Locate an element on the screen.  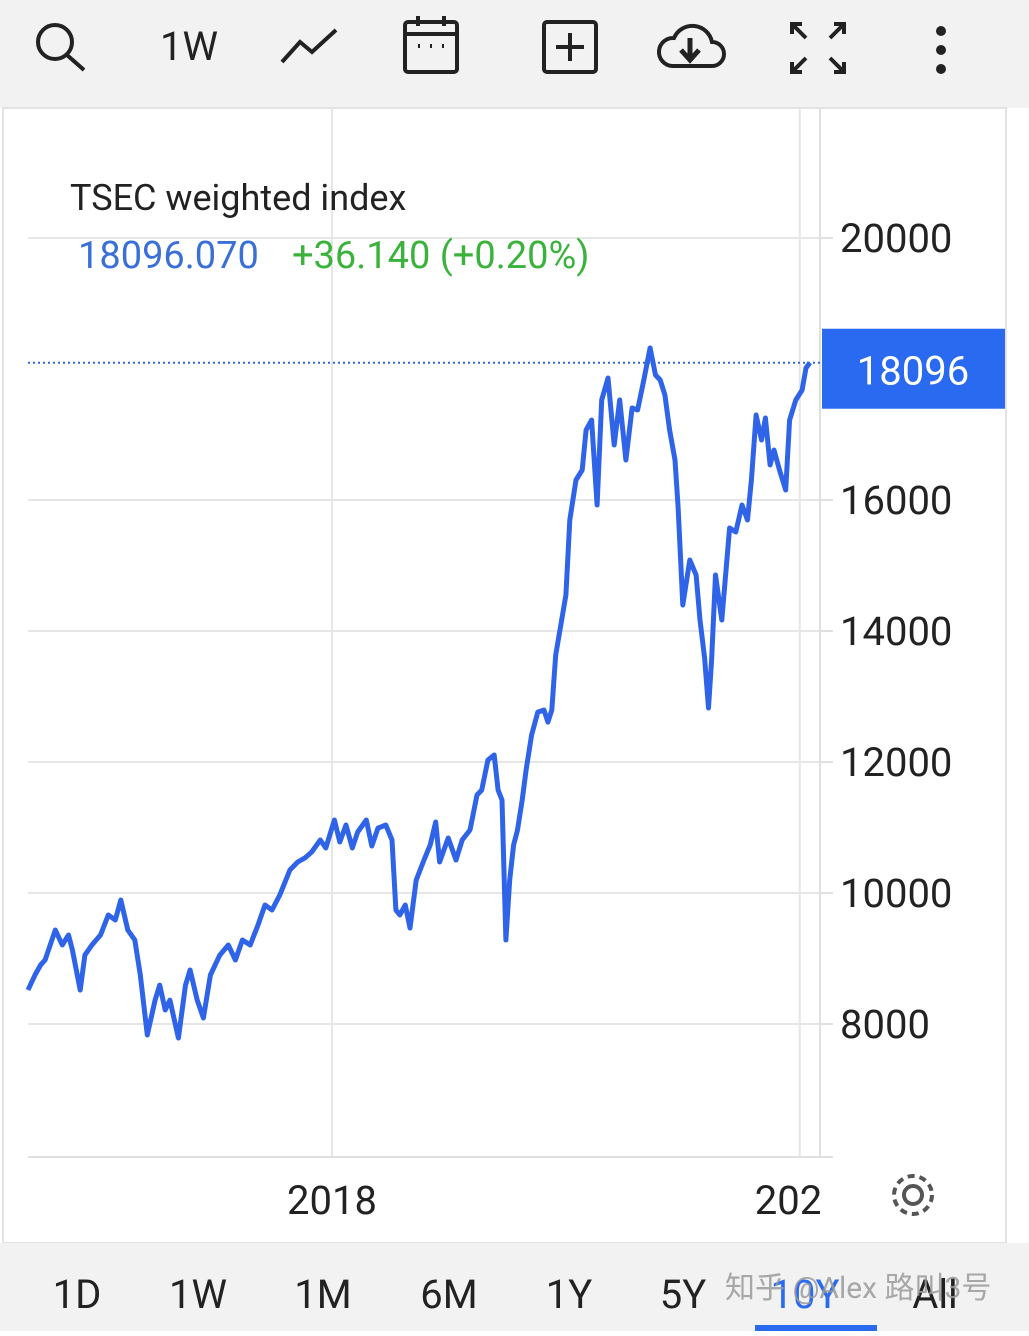
range-tab: 10Y is located at coordinates (805, 1294).